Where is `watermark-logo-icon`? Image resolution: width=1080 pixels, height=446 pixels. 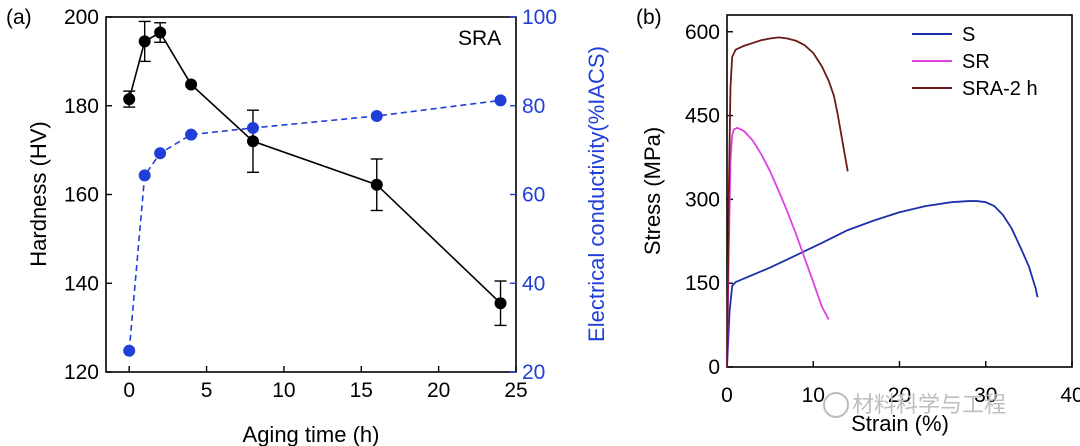 watermark-logo-icon is located at coordinates (836, 405).